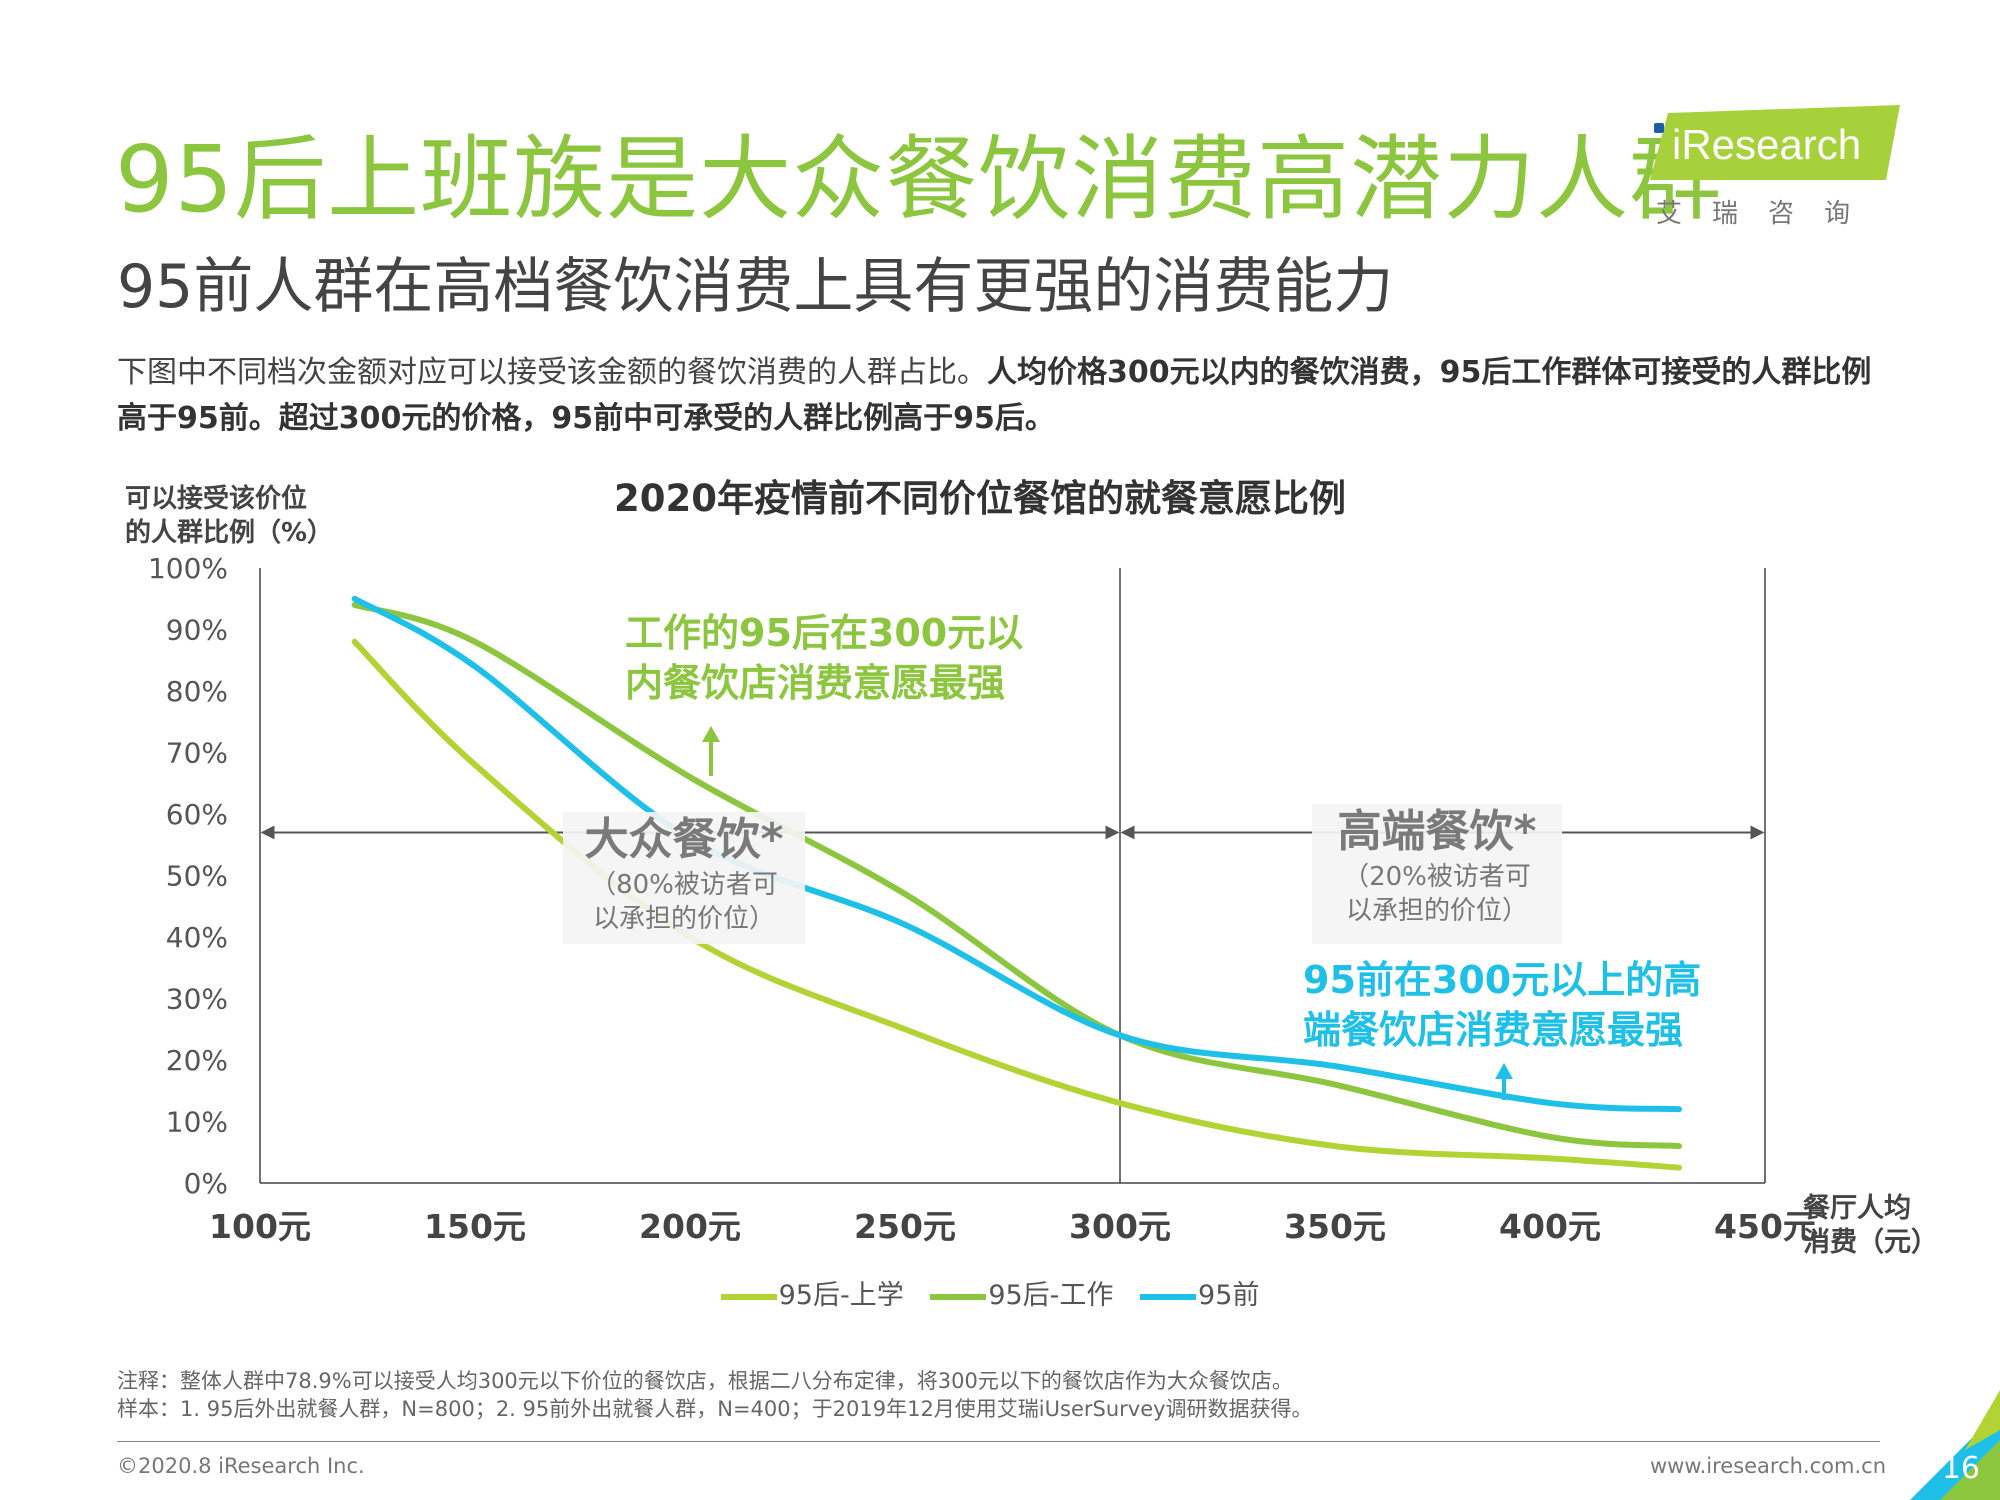 This screenshot has width=2000, height=1500. I want to click on annotation-line: 端餐饮店消费意愿最强, so click(1493, 1030).